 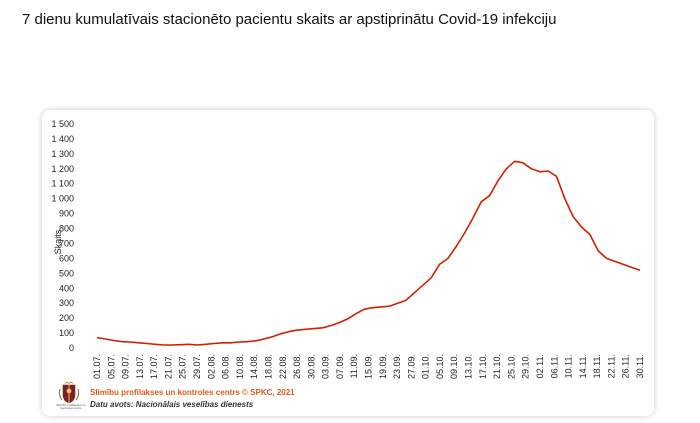 I want to click on x-tick-label: 15.09., so click(x=369, y=366).